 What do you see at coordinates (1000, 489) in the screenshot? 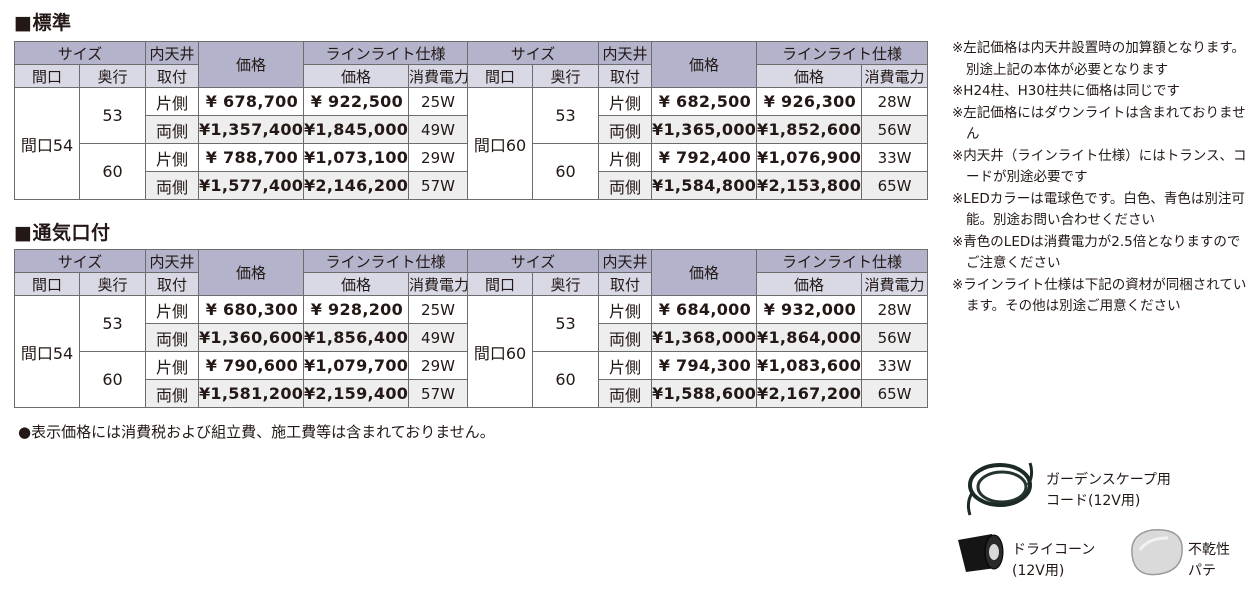
I see `cord-image` at bounding box center [1000, 489].